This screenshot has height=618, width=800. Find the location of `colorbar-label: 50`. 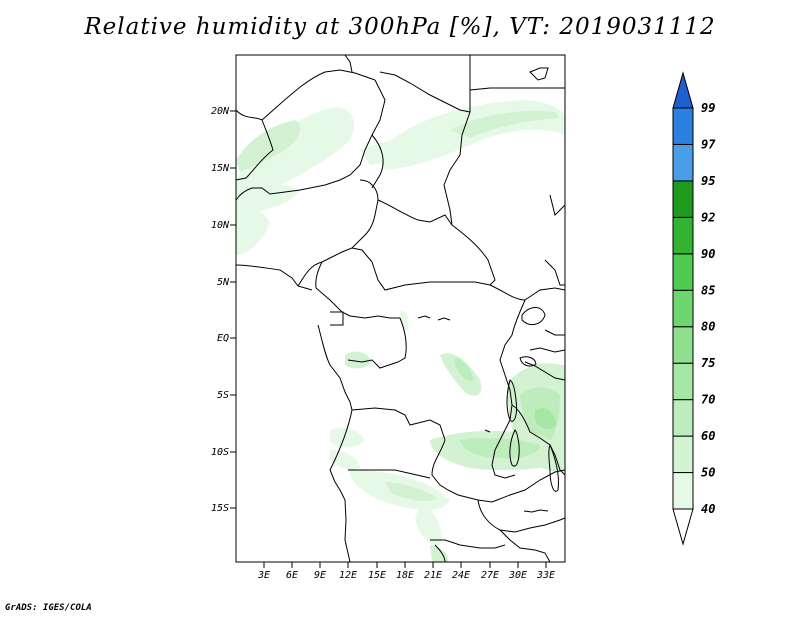

colorbar-label: 50 is located at coordinates (708, 473).